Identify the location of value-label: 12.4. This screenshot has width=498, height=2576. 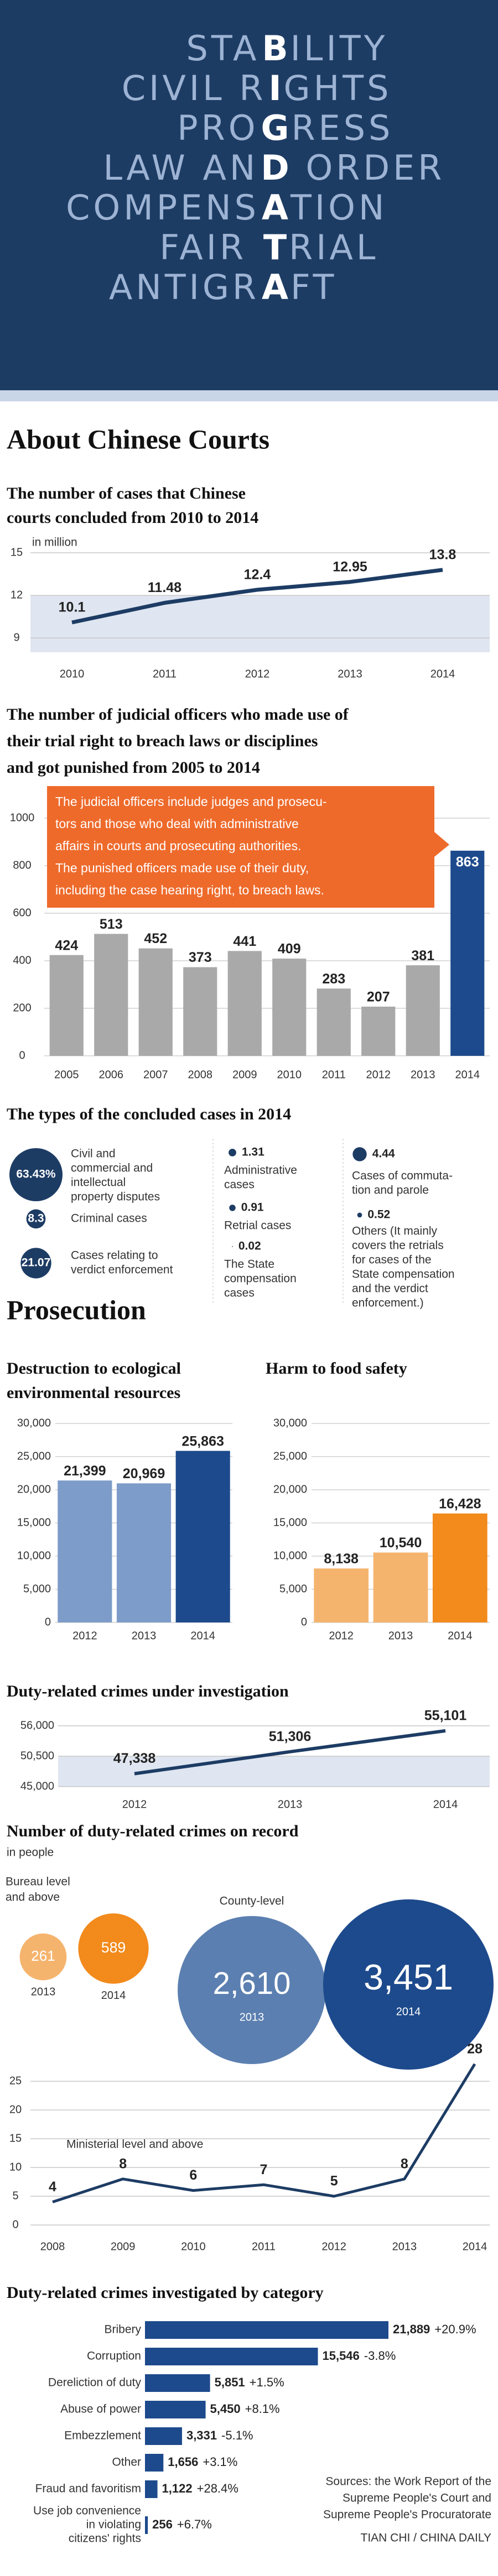
(257, 574).